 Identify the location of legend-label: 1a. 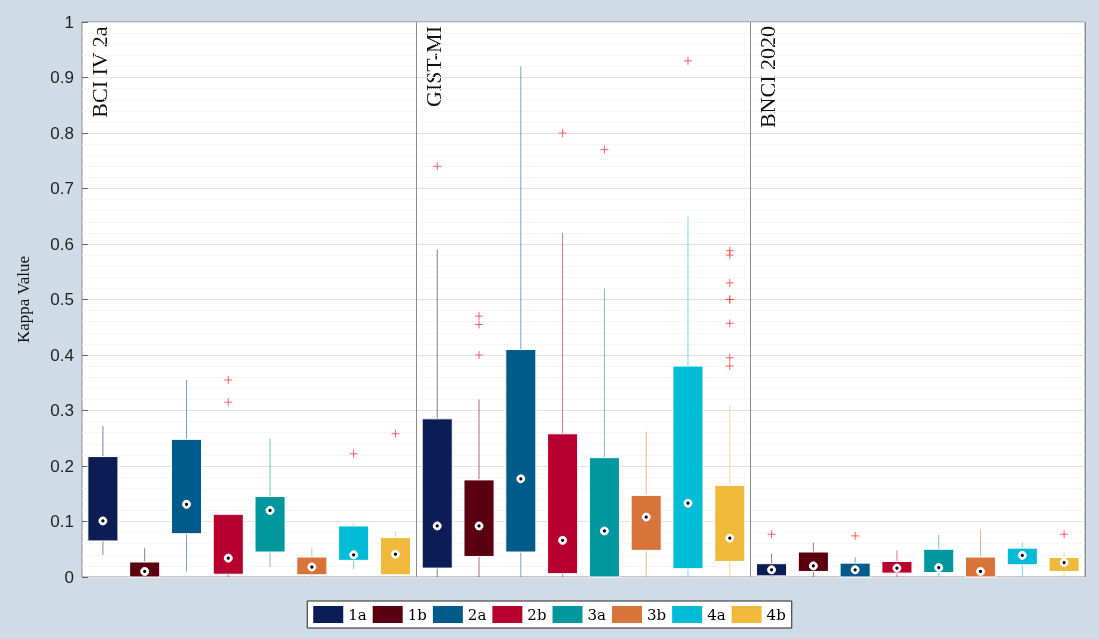
(357, 614).